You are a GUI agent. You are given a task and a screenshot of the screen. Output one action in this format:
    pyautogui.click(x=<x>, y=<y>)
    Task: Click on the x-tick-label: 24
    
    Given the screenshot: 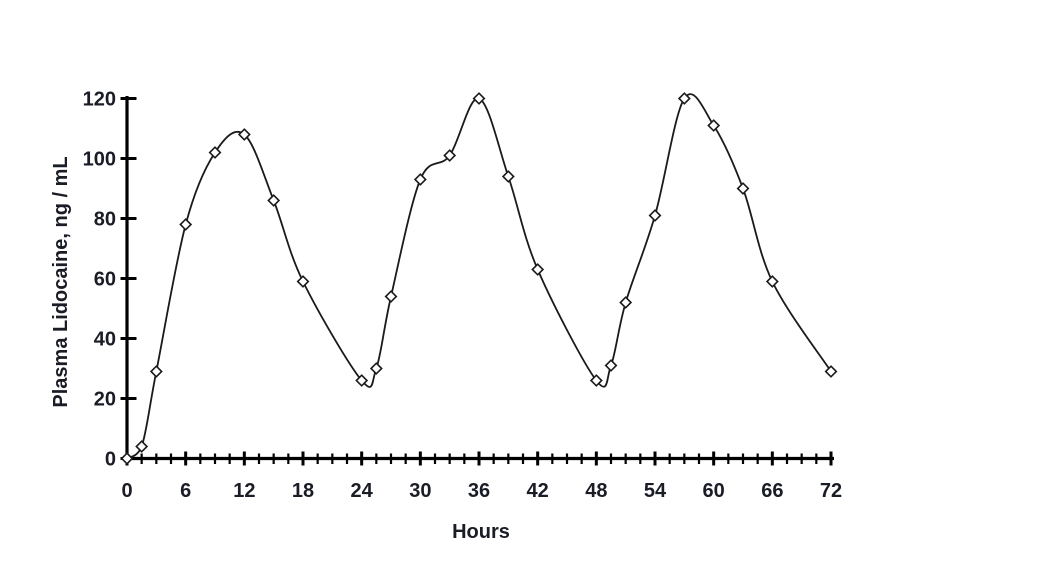 What is the action you would take?
    pyautogui.click(x=362, y=491)
    